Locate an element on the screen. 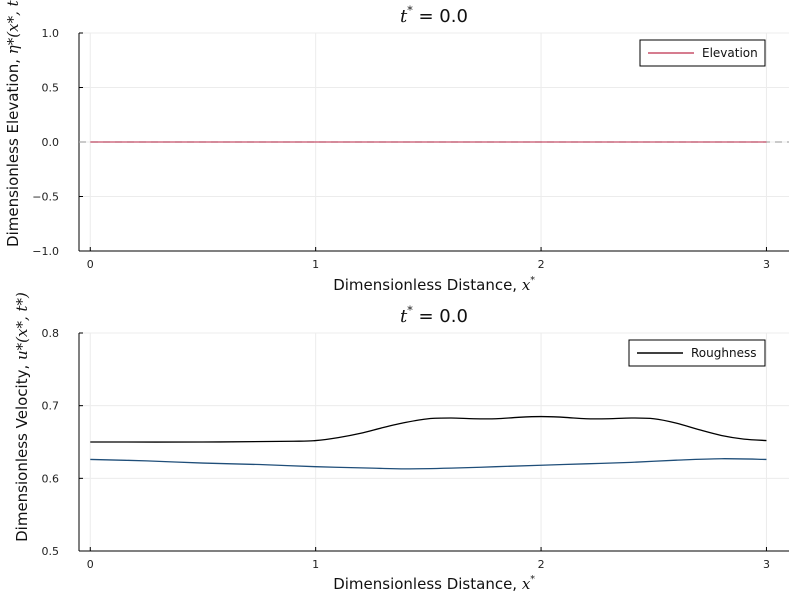  legend: Roughness is located at coordinates (697, 353).